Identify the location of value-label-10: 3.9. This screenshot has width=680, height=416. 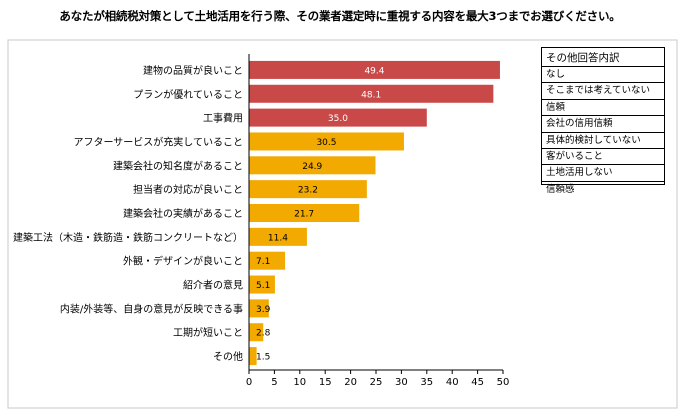
(263, 310).